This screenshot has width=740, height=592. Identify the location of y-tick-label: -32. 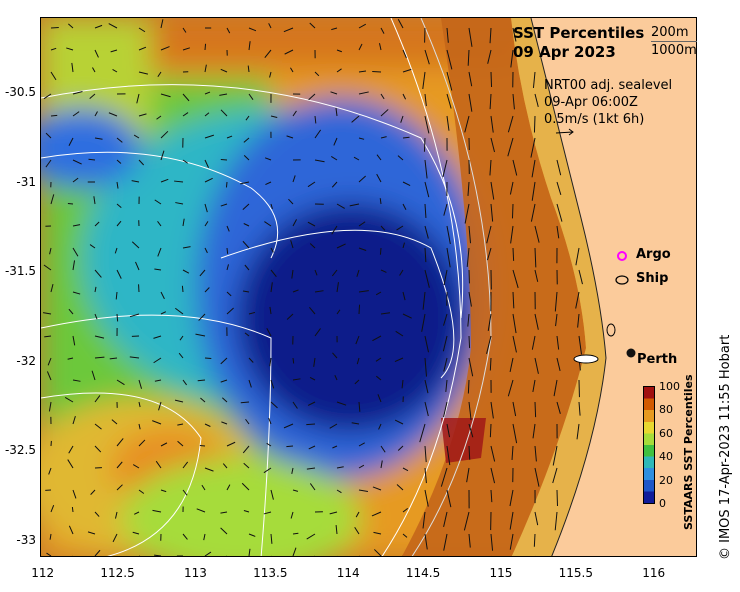
(26, 361).